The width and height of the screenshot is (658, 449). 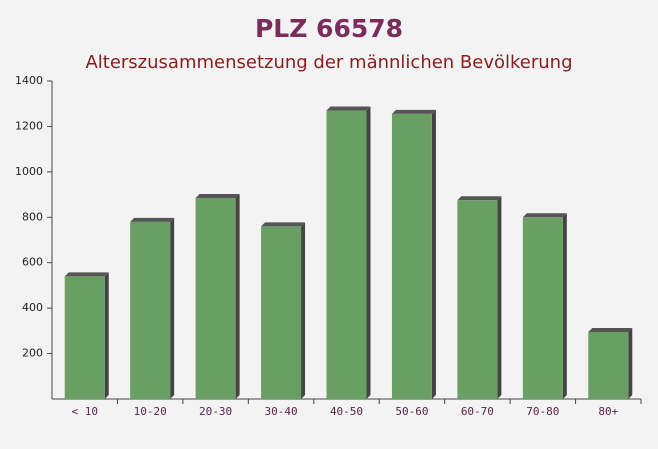 I want to click on x-tick-label: < 10, so click(x=84, y=411).